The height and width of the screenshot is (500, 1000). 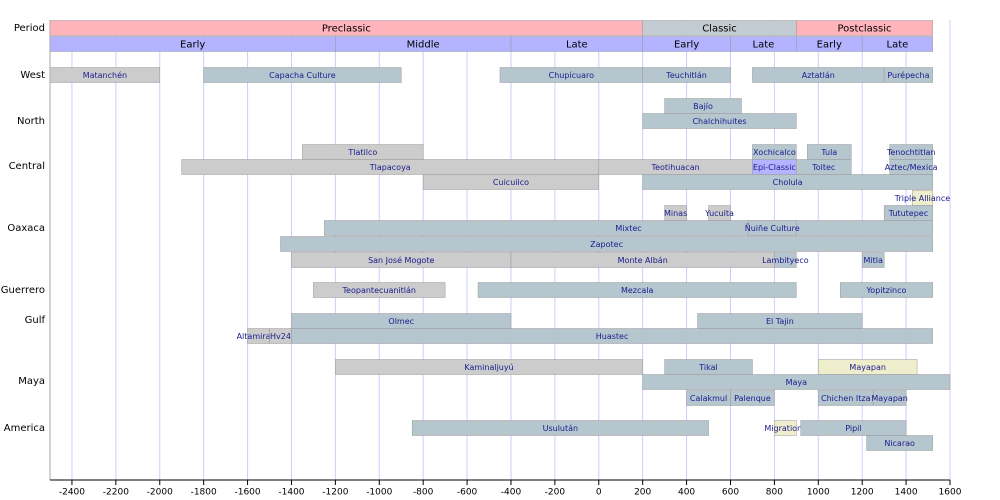 I want to click on x-tick-label: -400, so click(x=511, y=493).